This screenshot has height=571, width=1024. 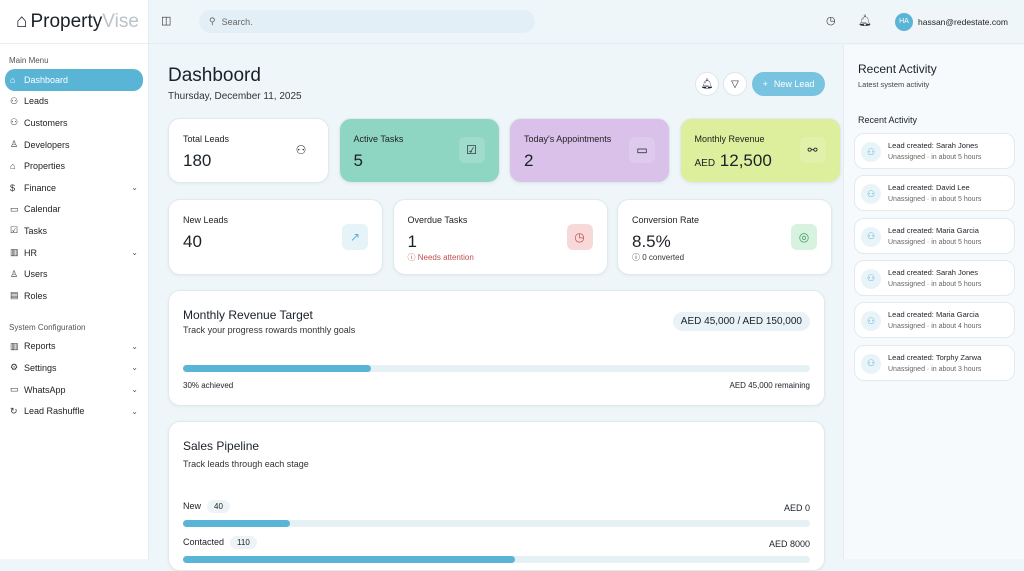 I want to click on sidebar-item-lead-rashuffle: ↻ Lead Rashuffle ⌄, so click(x=74, y=411).